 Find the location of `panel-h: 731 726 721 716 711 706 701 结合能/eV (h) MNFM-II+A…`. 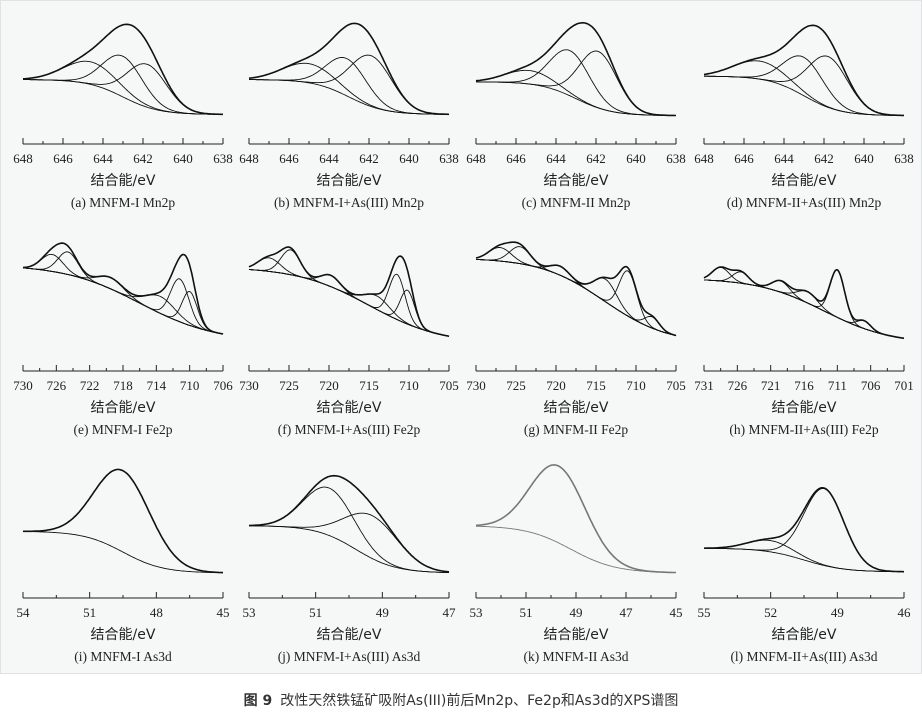

panel-h: 731 726 721 716 711 706 701 结合能/eV (h) MNFM-II+A… is located at coordinates (804, 351).